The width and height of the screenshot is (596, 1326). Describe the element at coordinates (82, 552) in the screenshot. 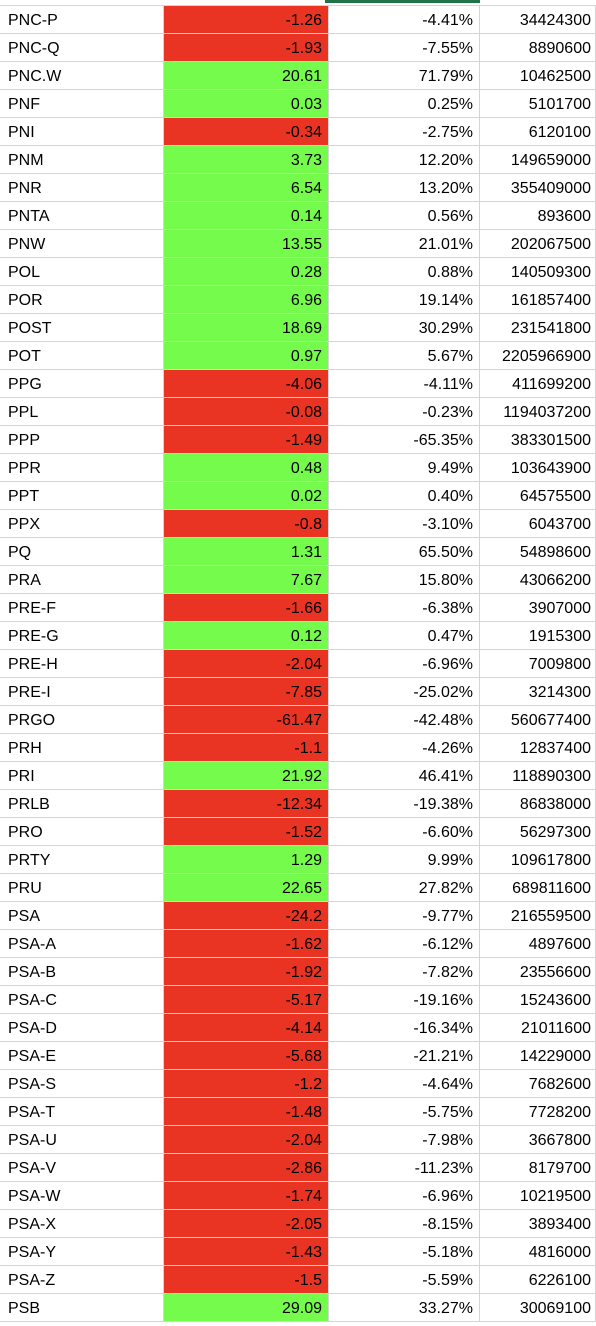

I see `symbol-cell: PQ` at that location.